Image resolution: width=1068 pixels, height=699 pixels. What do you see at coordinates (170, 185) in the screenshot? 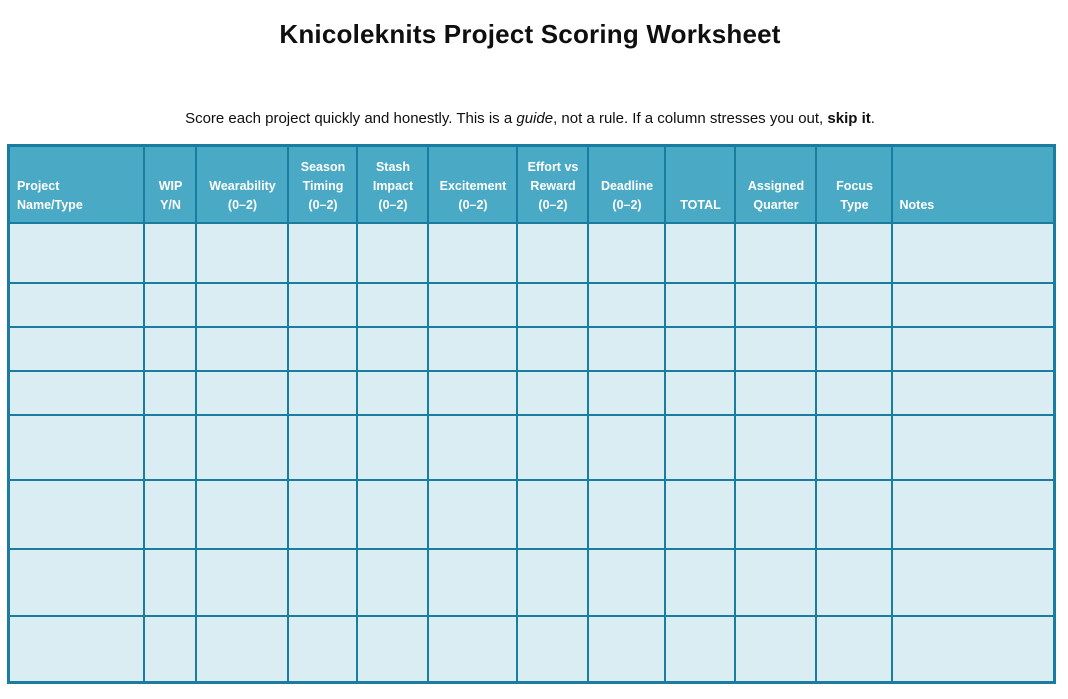
I see `column-header-line: WIP` at bounding box center [170, 185].